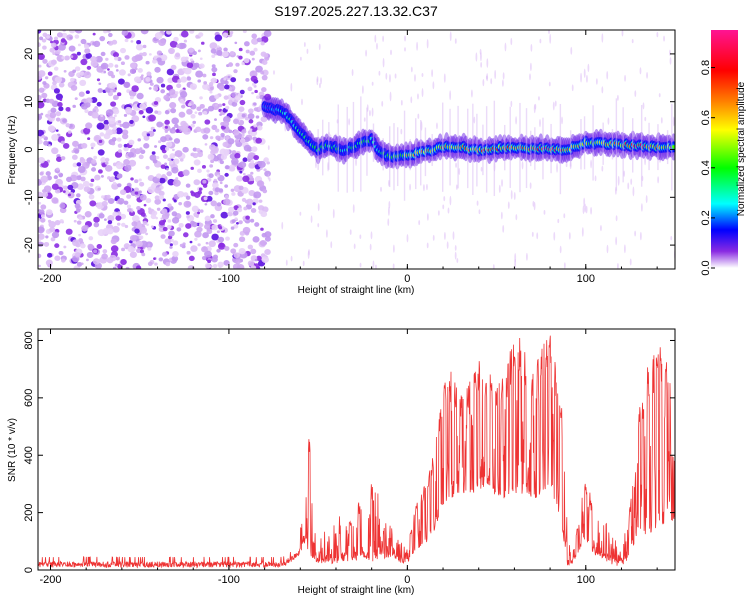 The height and width of the screenshot is (600, 750). Describe the element at coordinates (706, 67) in the screenshot. I see `colorbar-tick-label: 0.8` at that location.